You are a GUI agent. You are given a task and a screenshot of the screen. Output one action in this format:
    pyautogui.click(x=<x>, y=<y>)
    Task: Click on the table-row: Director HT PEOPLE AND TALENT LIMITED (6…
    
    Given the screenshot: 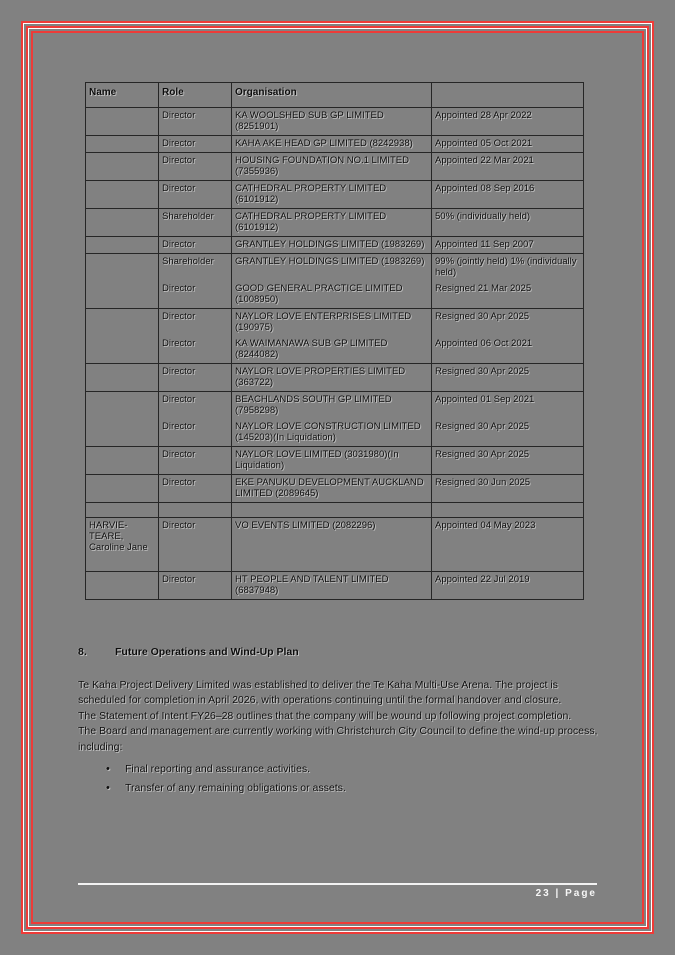 What is the action you would take?
    pyautogui.click(x=334, y=585)
    